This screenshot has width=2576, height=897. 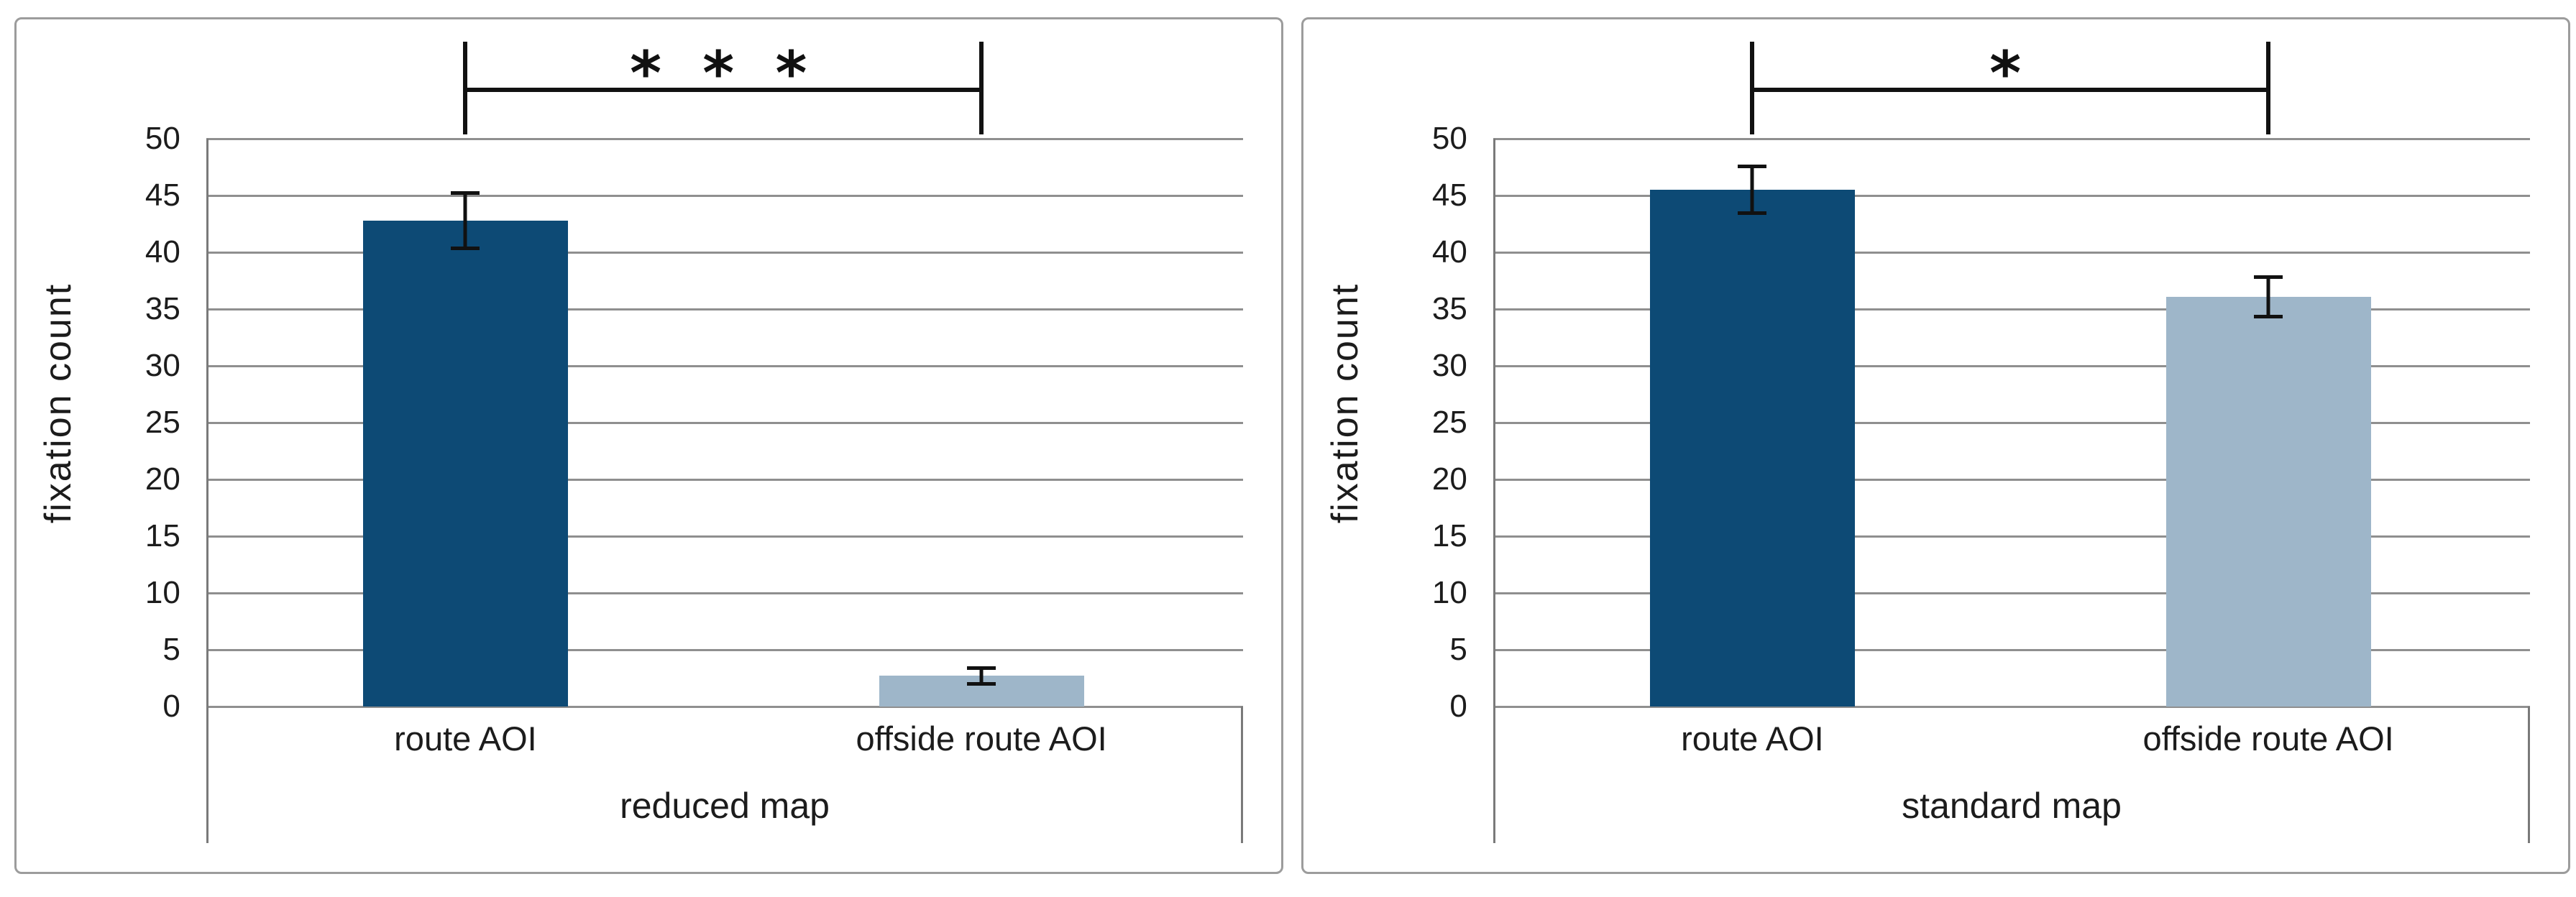 I want to click on bar-offside-route-AOI, so click(x=2268, y=501).